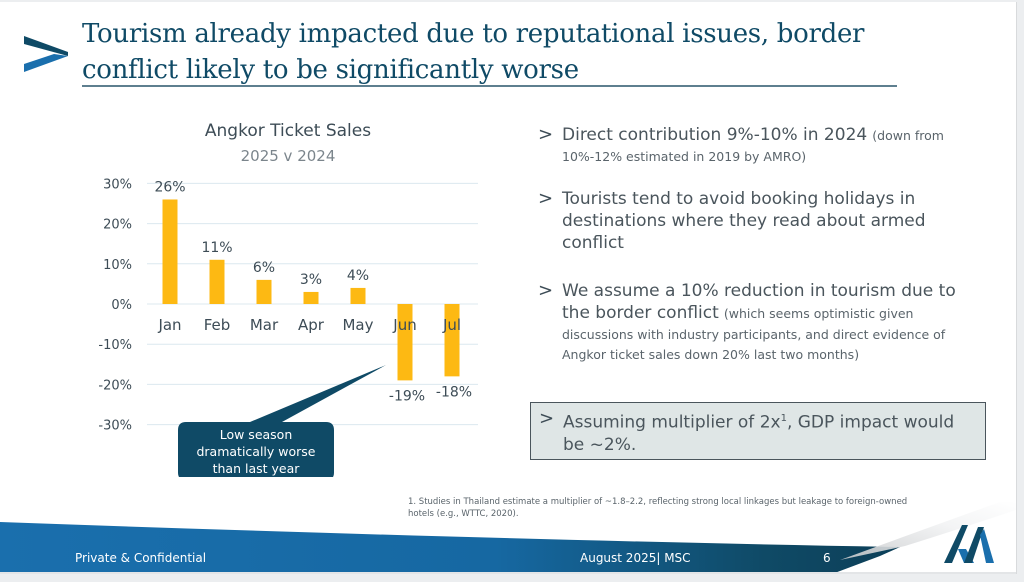 The width and height of the screenshot is (1024, 582). Describe the element at coordinates (121, 305) in the screenshot. I see `y-tick-label: 0%` at that location.